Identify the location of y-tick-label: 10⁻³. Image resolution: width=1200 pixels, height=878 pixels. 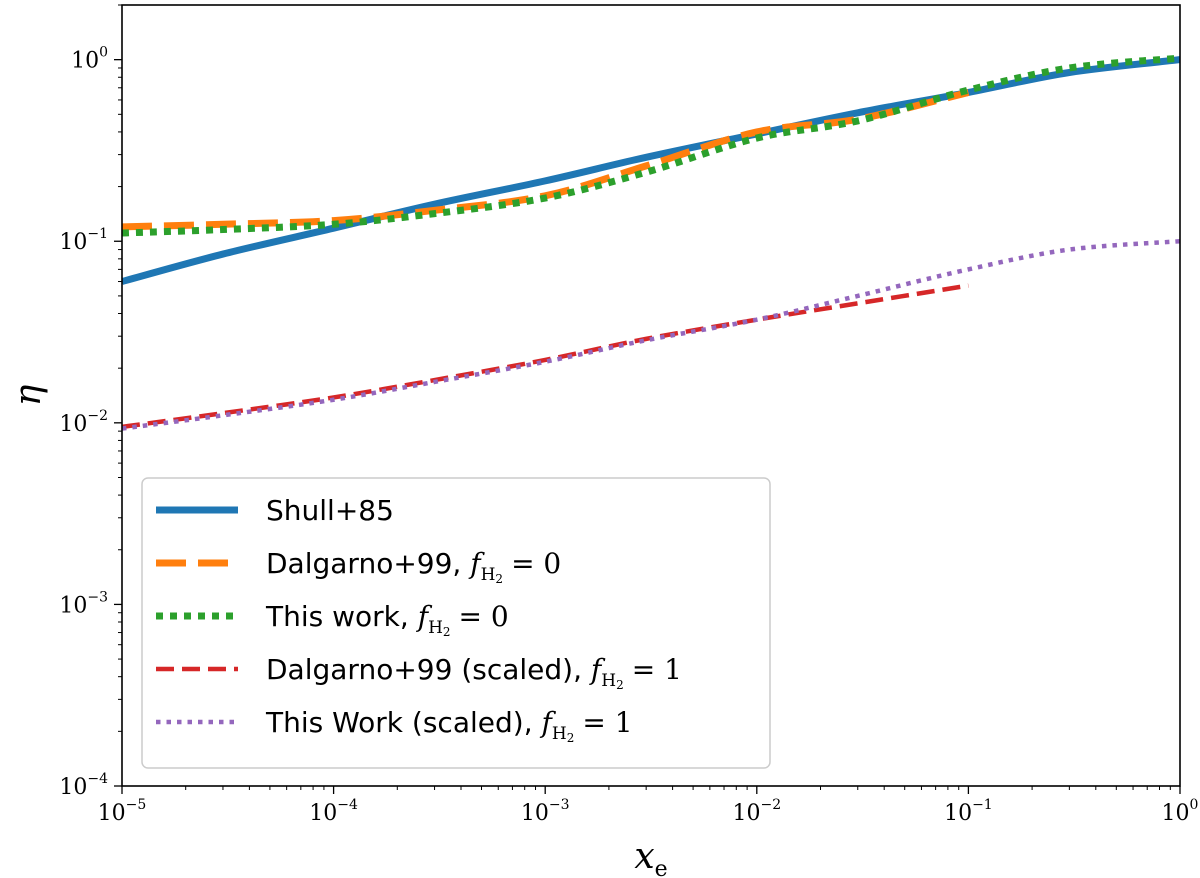
(83, 603).